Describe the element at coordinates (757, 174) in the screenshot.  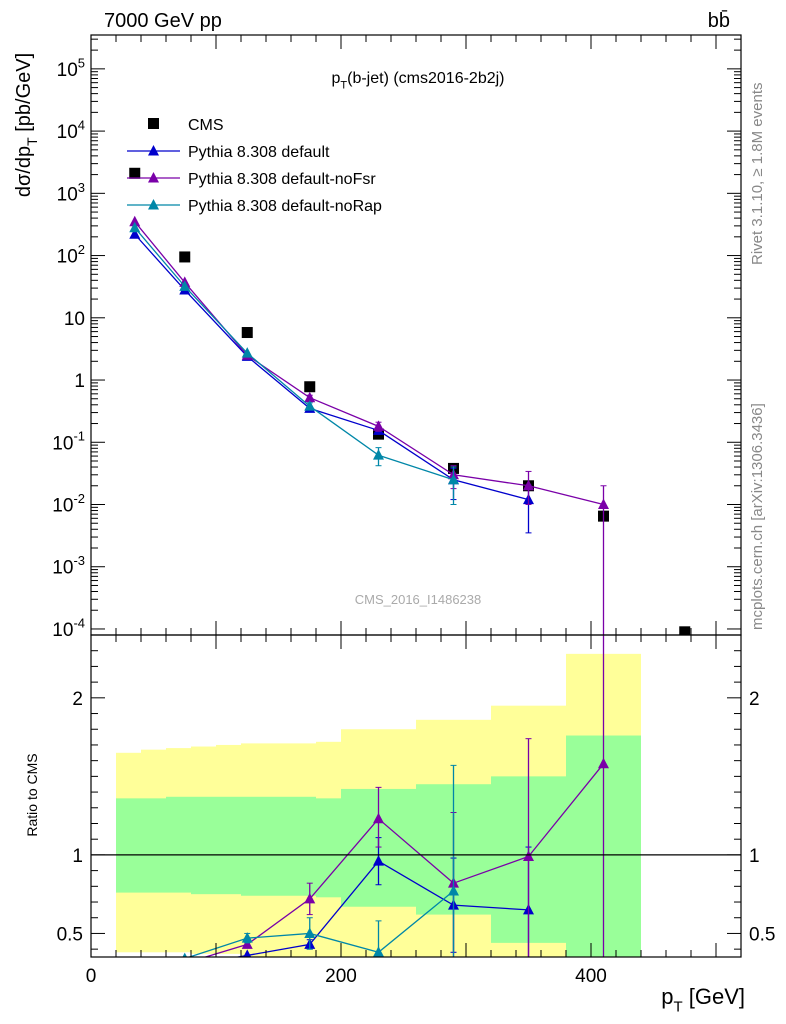
I see `rivet-version-label: Rivet 3.1.10, ≥ 1.8M events` at that location.